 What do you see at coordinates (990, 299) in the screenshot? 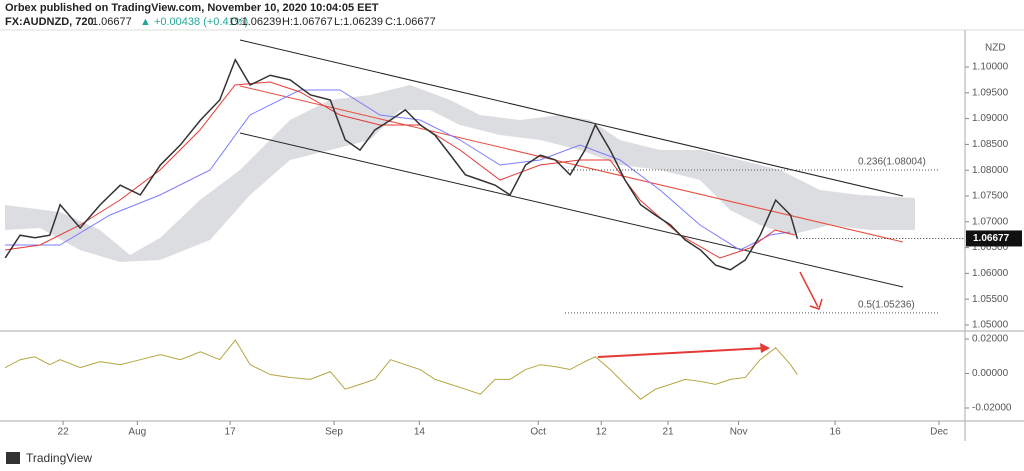
I see `y-tick-label: 1.05500` at bounding box center [990, 299].